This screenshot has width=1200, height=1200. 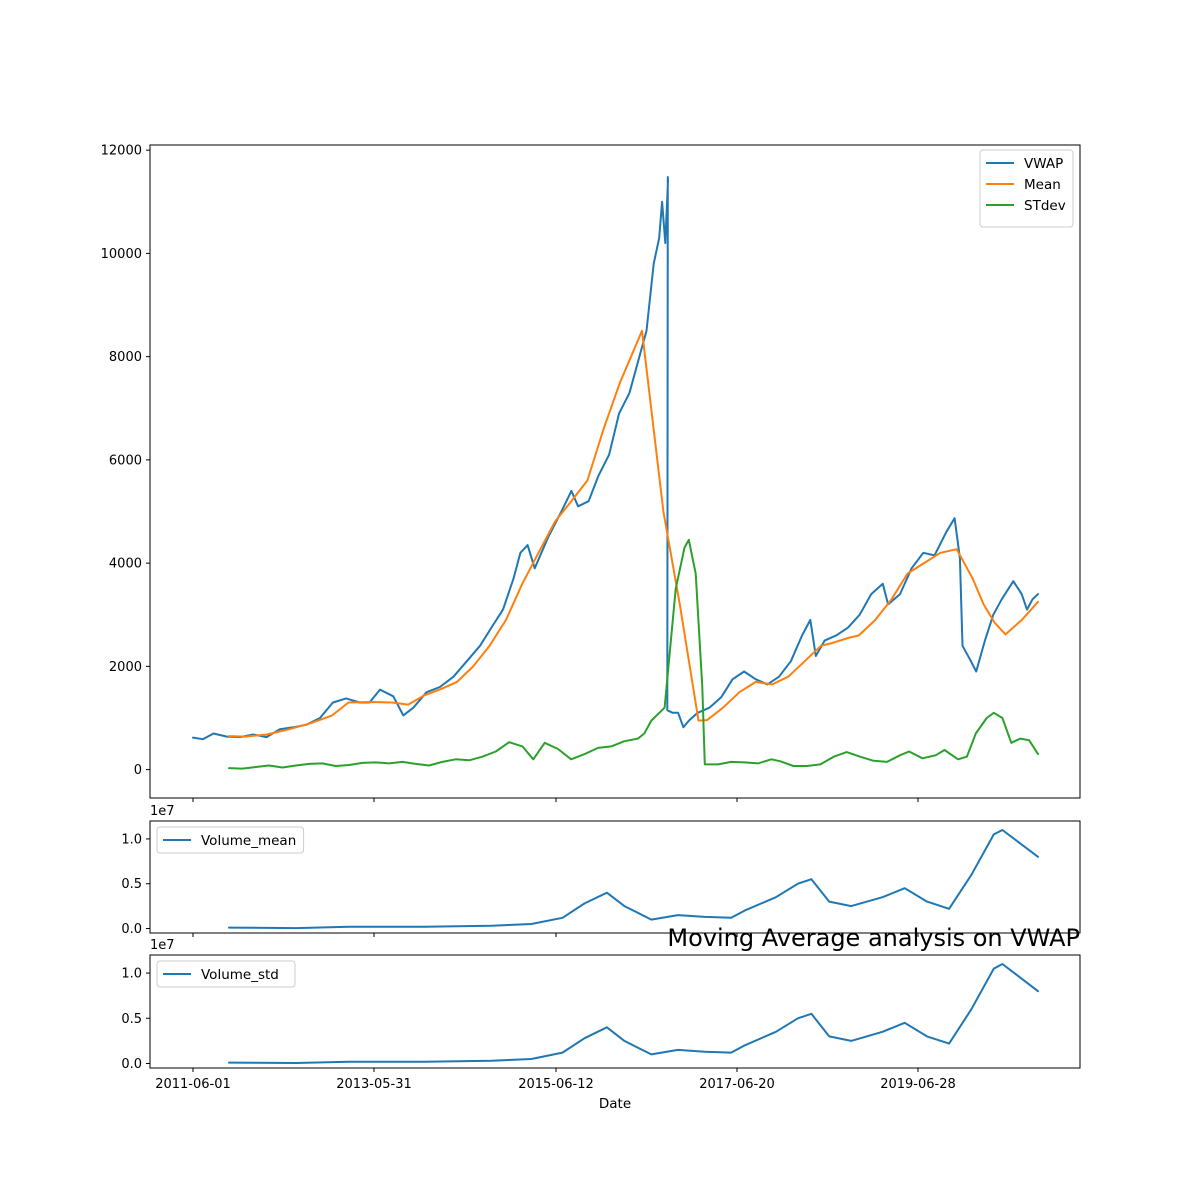 What do you see at coordinates (633, 1013) in the screenshot?
I see `series-line-volume-std` at bounding box center [633, 1013].